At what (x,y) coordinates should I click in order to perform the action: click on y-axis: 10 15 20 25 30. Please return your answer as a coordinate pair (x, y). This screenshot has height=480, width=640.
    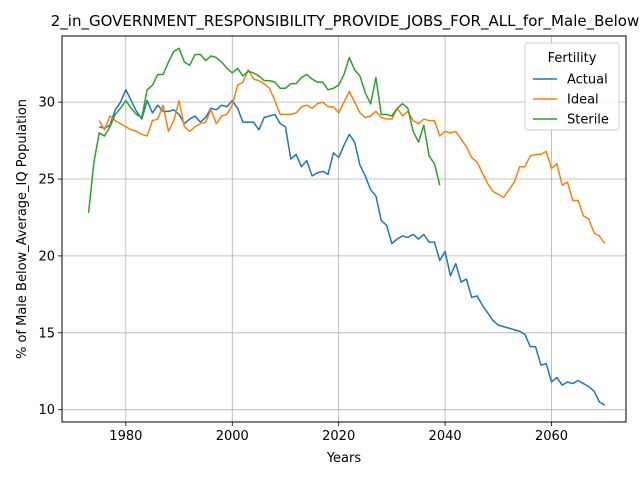
    Looking at the image, I should click on (50, 257).